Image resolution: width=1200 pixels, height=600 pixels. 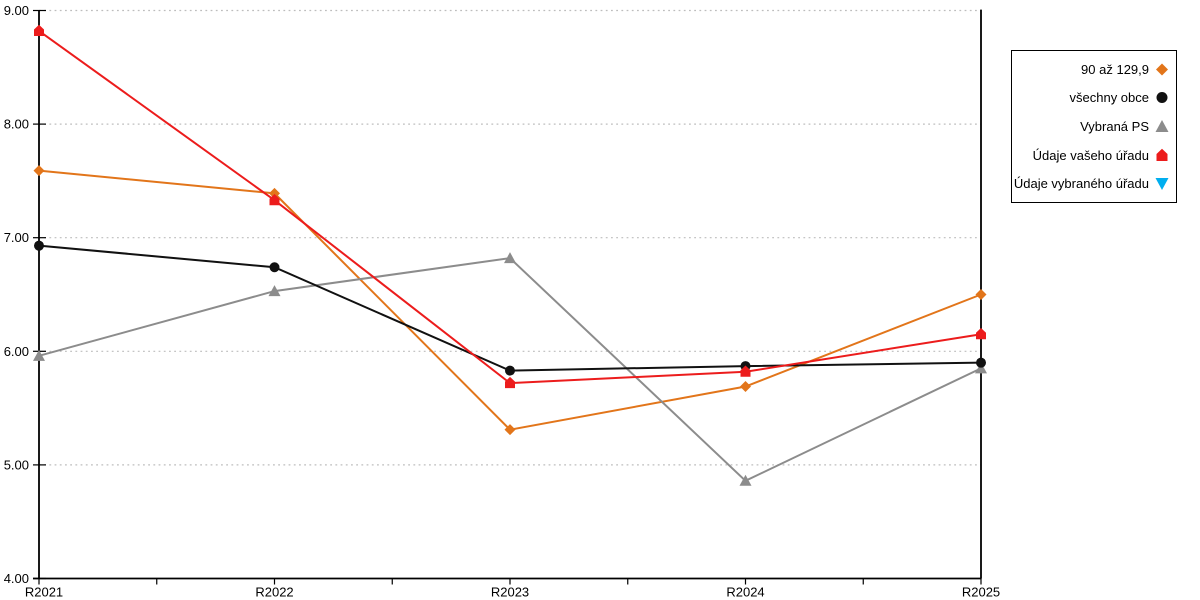 What do you see at coordinates (510, 592) in the screenshot?
I see `x-tick-label: R2023` at bounding box center [510, 592].